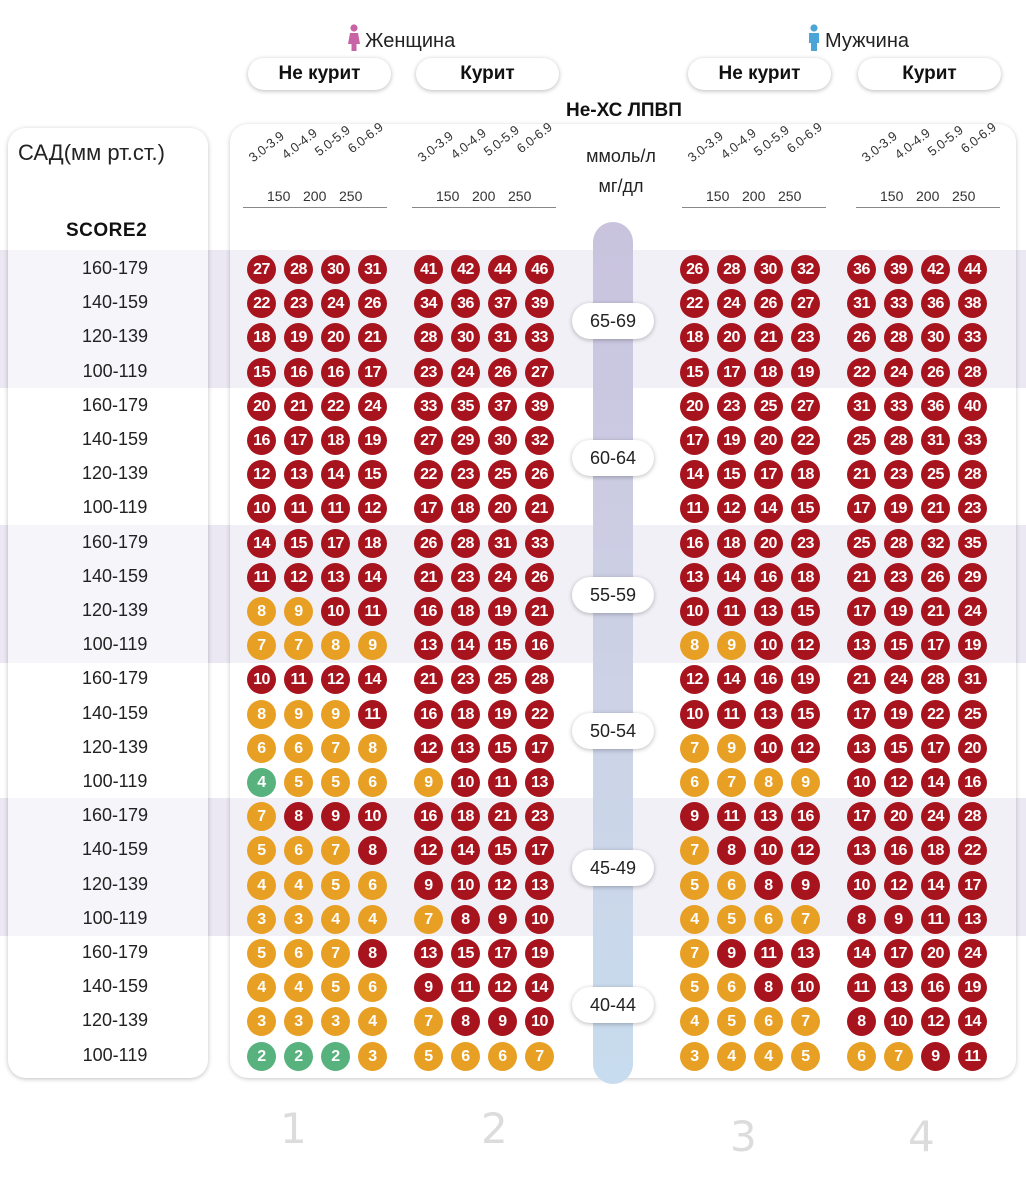  I want to click on risk-cell: 27, so click(805, 406).